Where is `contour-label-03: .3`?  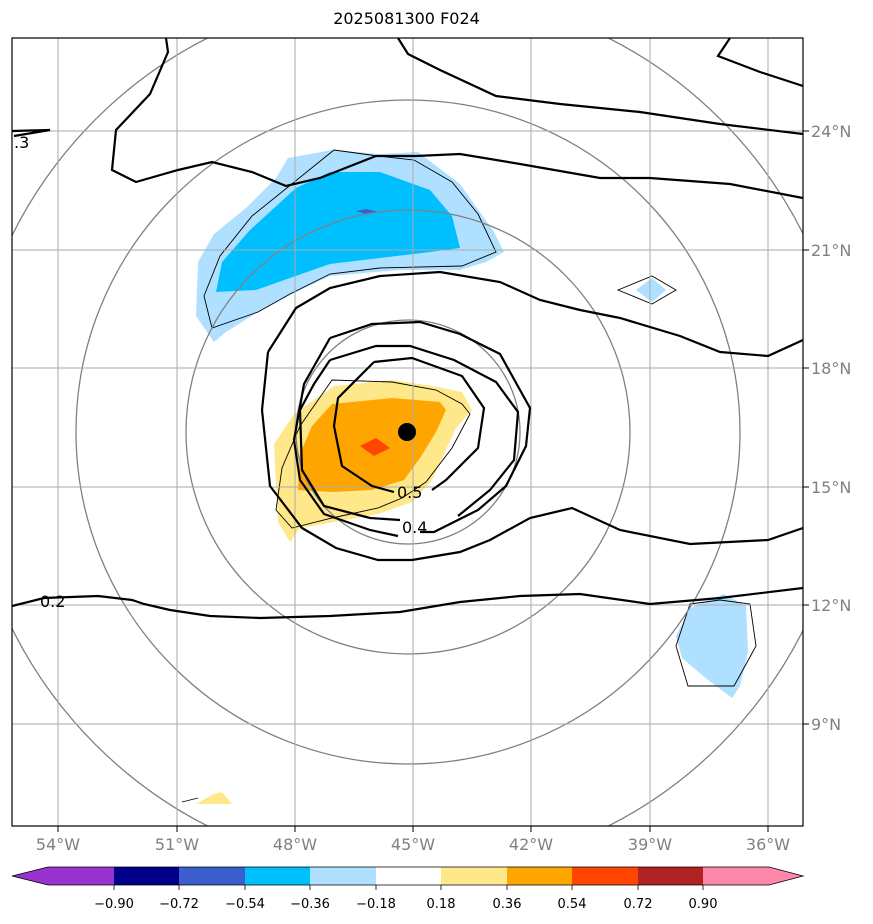
contour-label-03: .3 is located at coordinates (21, 142).